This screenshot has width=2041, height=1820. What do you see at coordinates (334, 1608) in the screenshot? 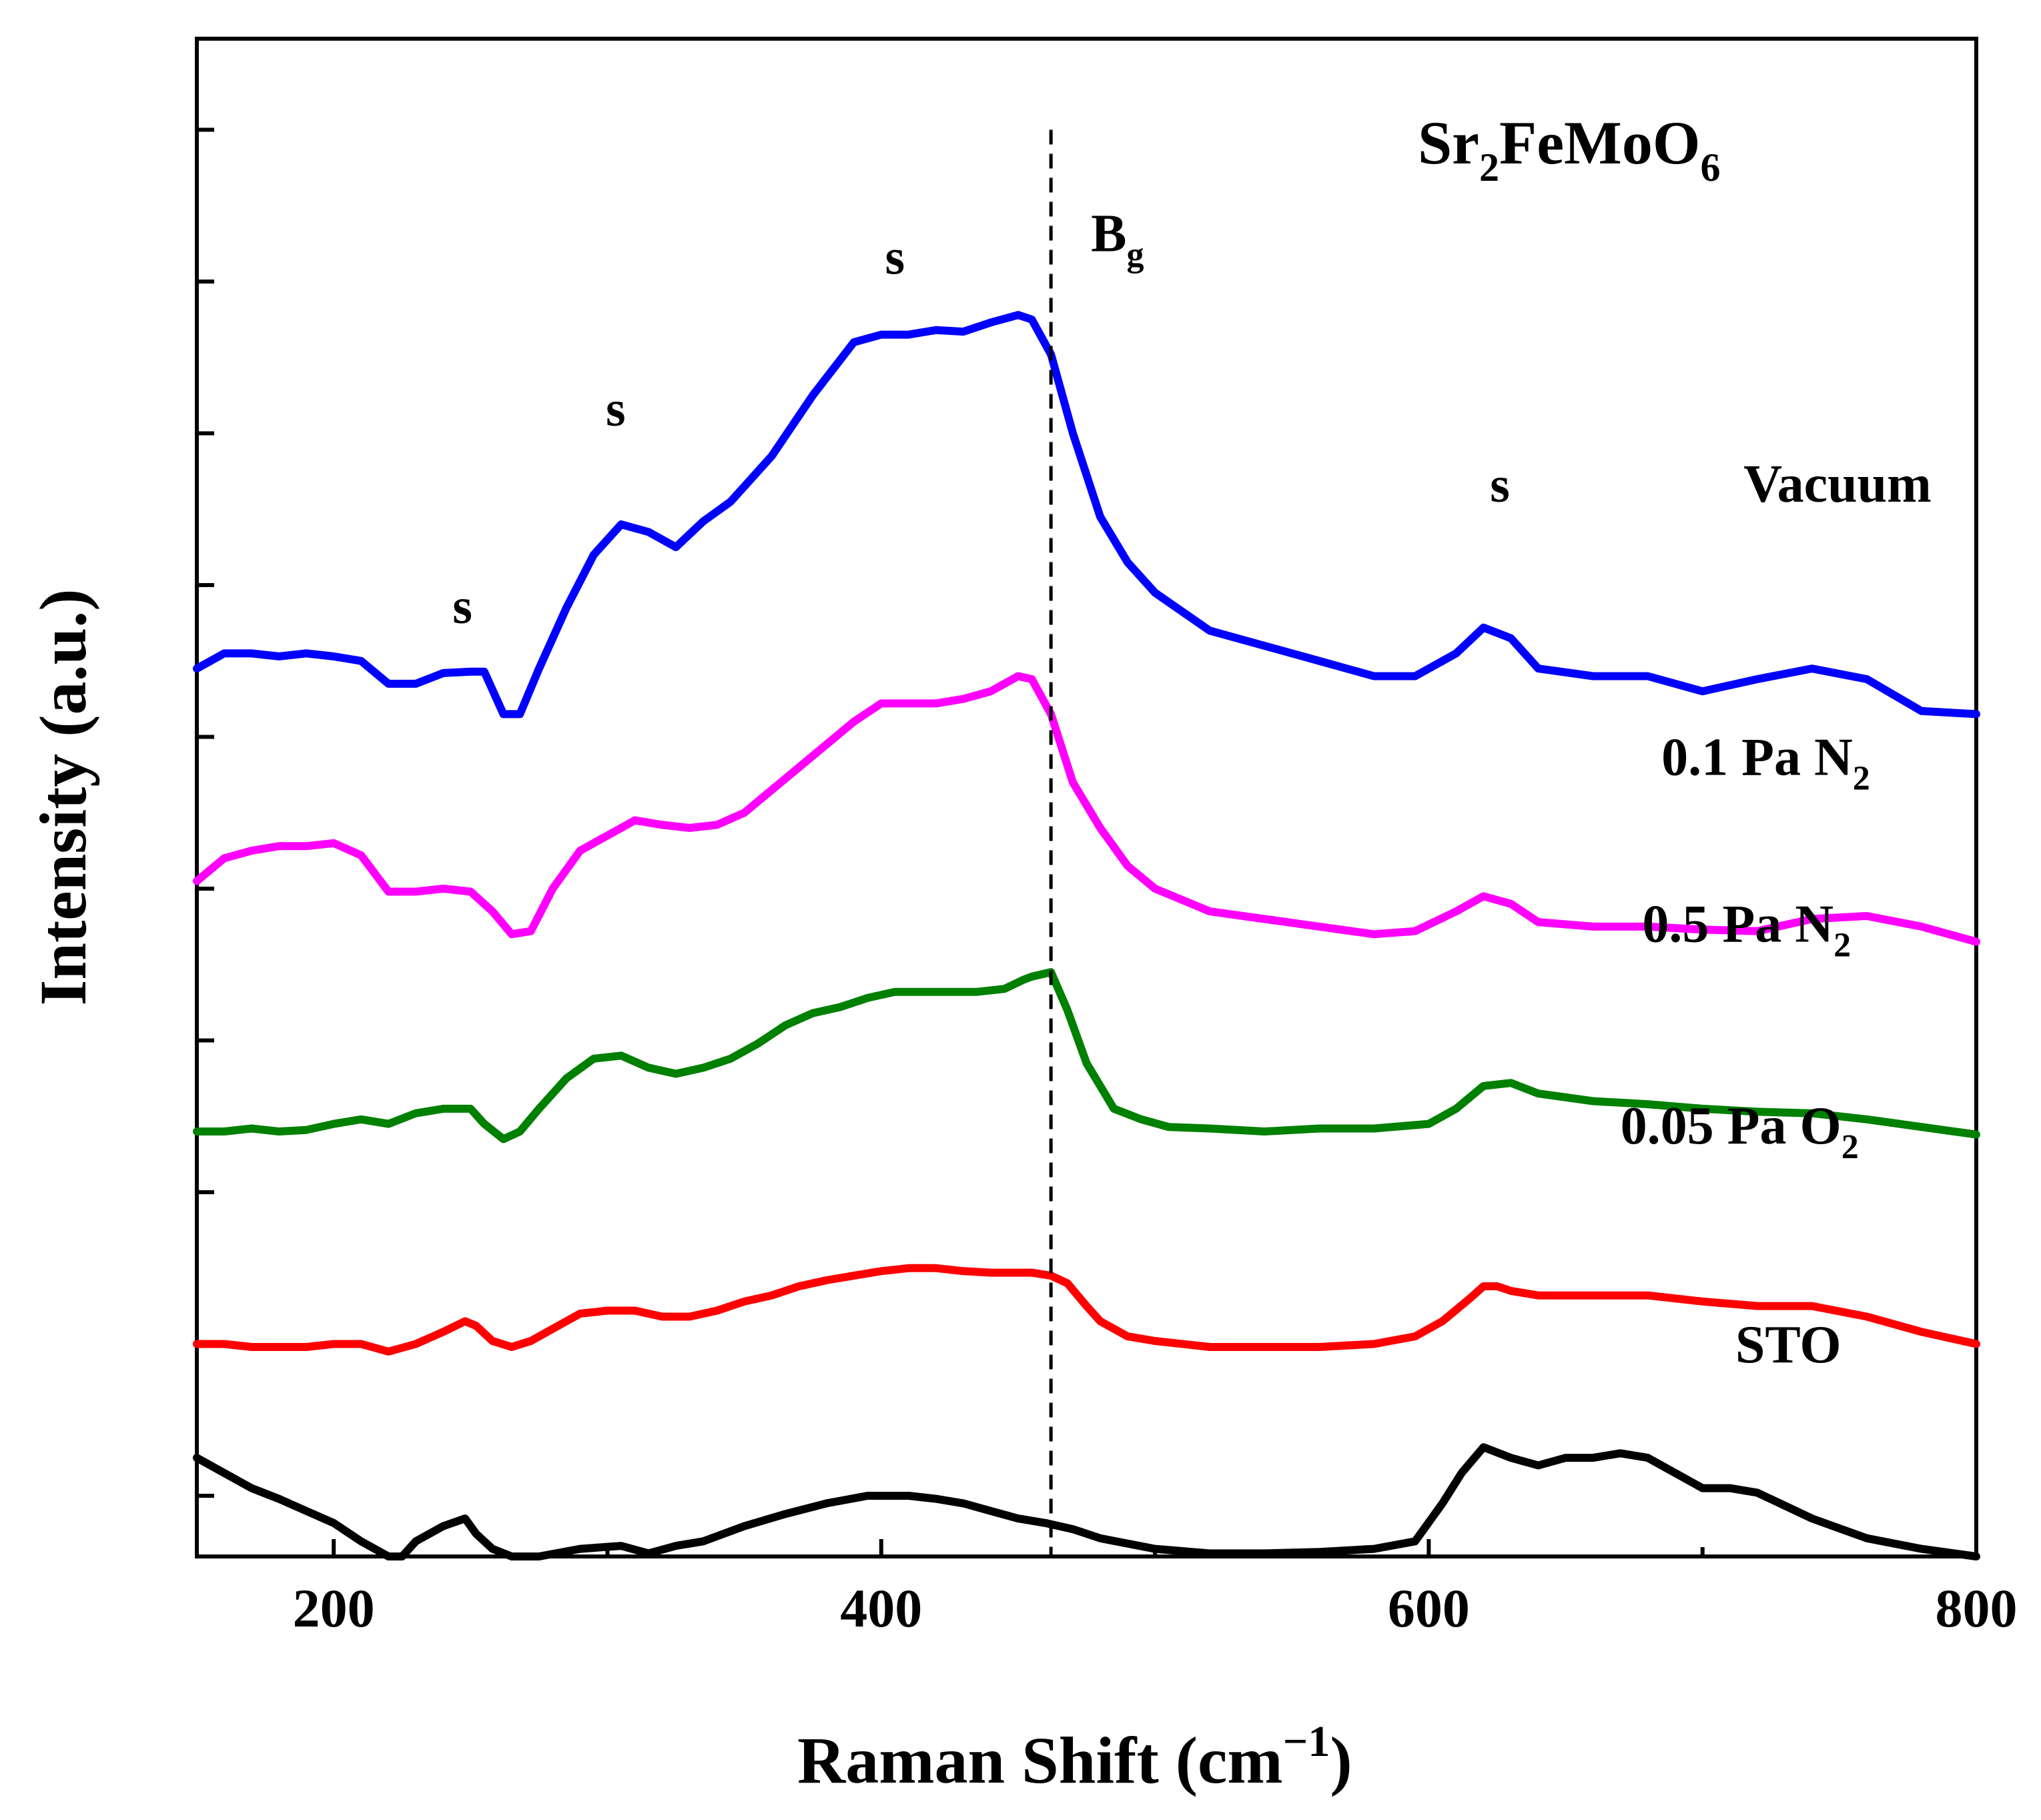
I see `x-tick-label-200: 200` at bounding box center [334, 1608].